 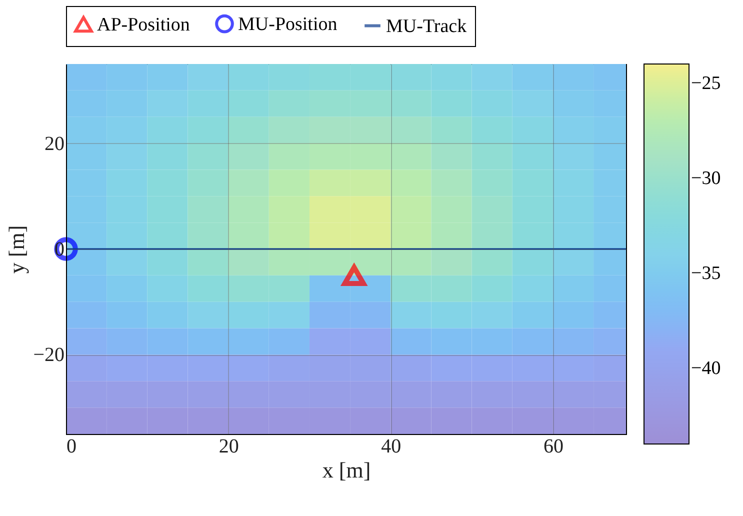 What do you see at coordinates (48, 355) in the screenshot?
I see `y-tick-label: −20` at bounding box center [48, 355].